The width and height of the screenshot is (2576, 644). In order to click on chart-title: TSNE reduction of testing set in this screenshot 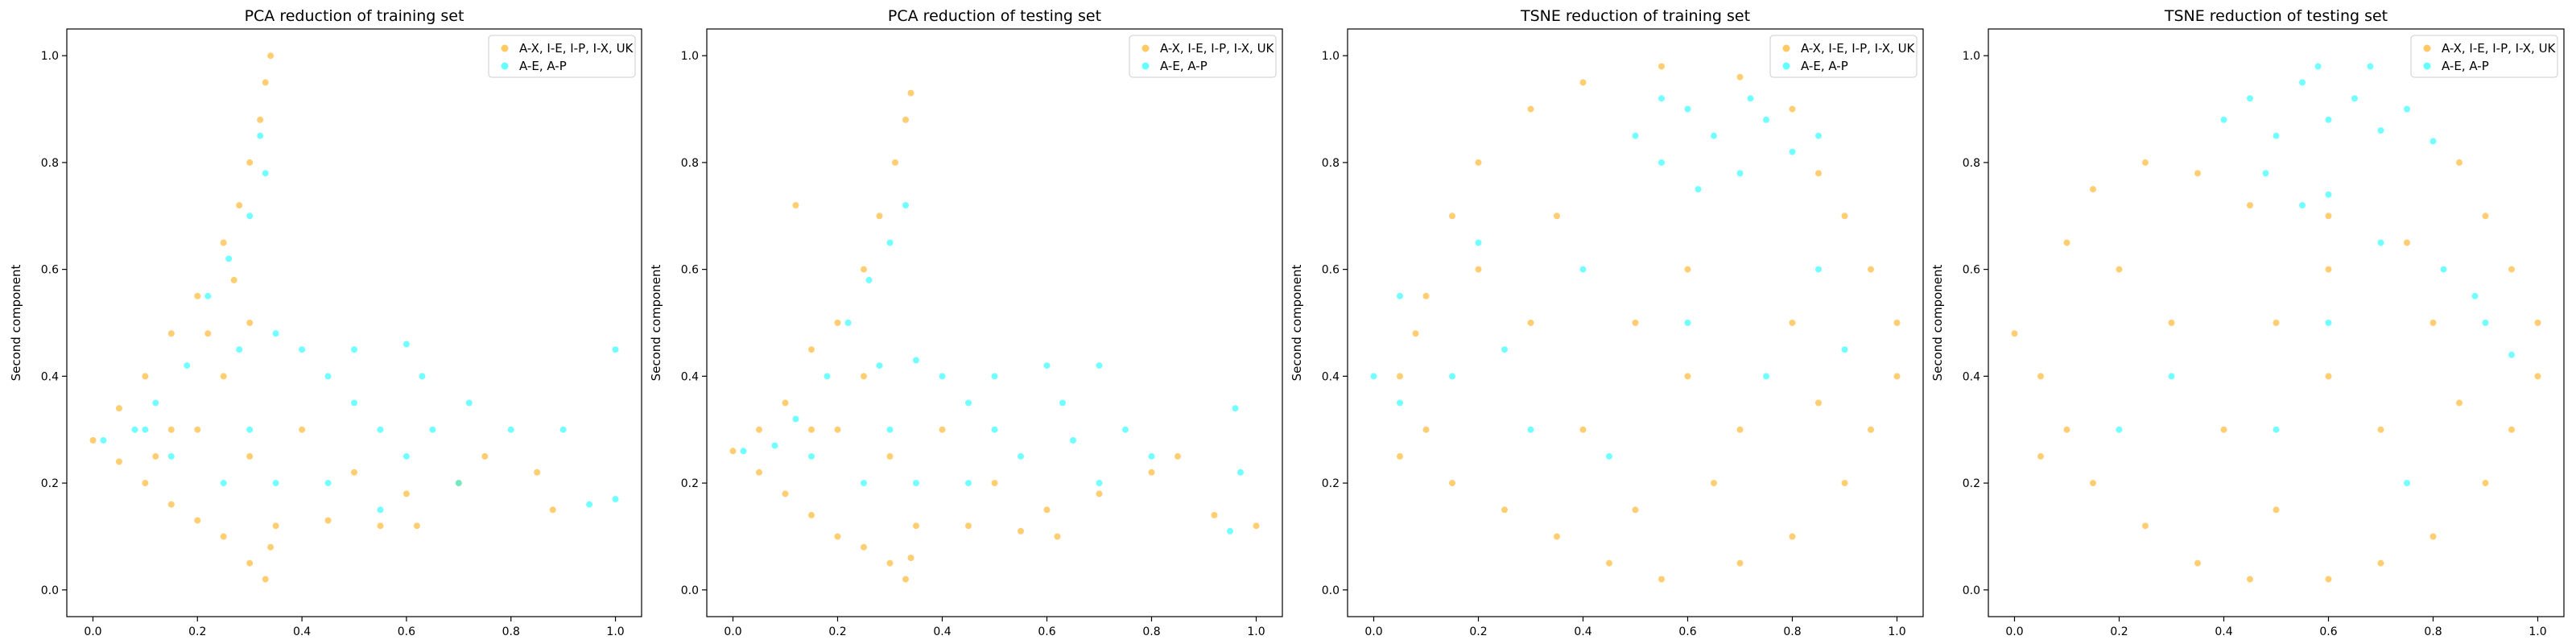, I will do `click(2276, 16)`.